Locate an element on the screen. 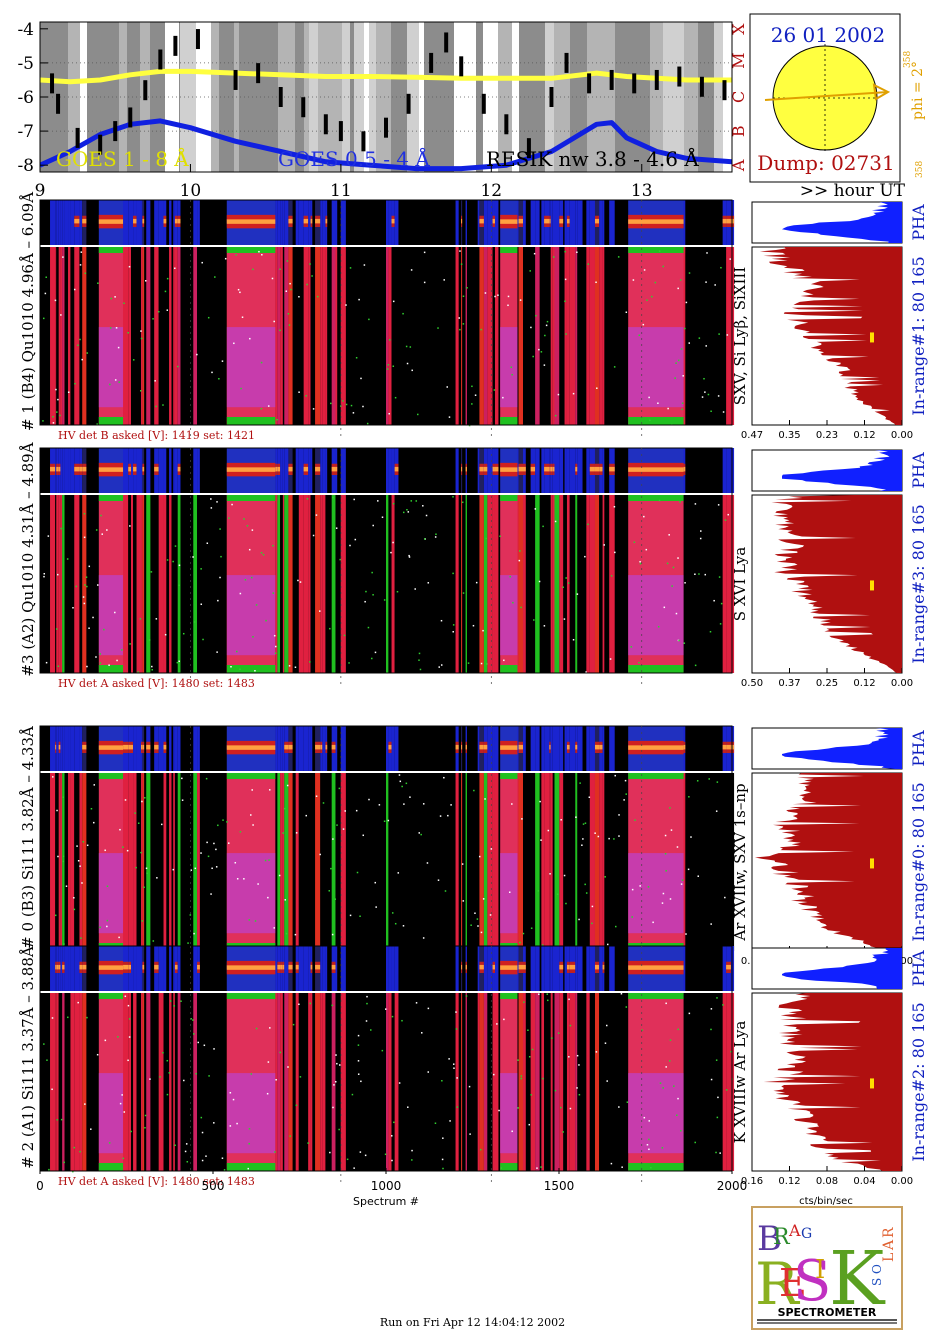 The width and height of the screenshot is (945, 1332). logo-letter-r: R is located at coordinates (782, 1237).